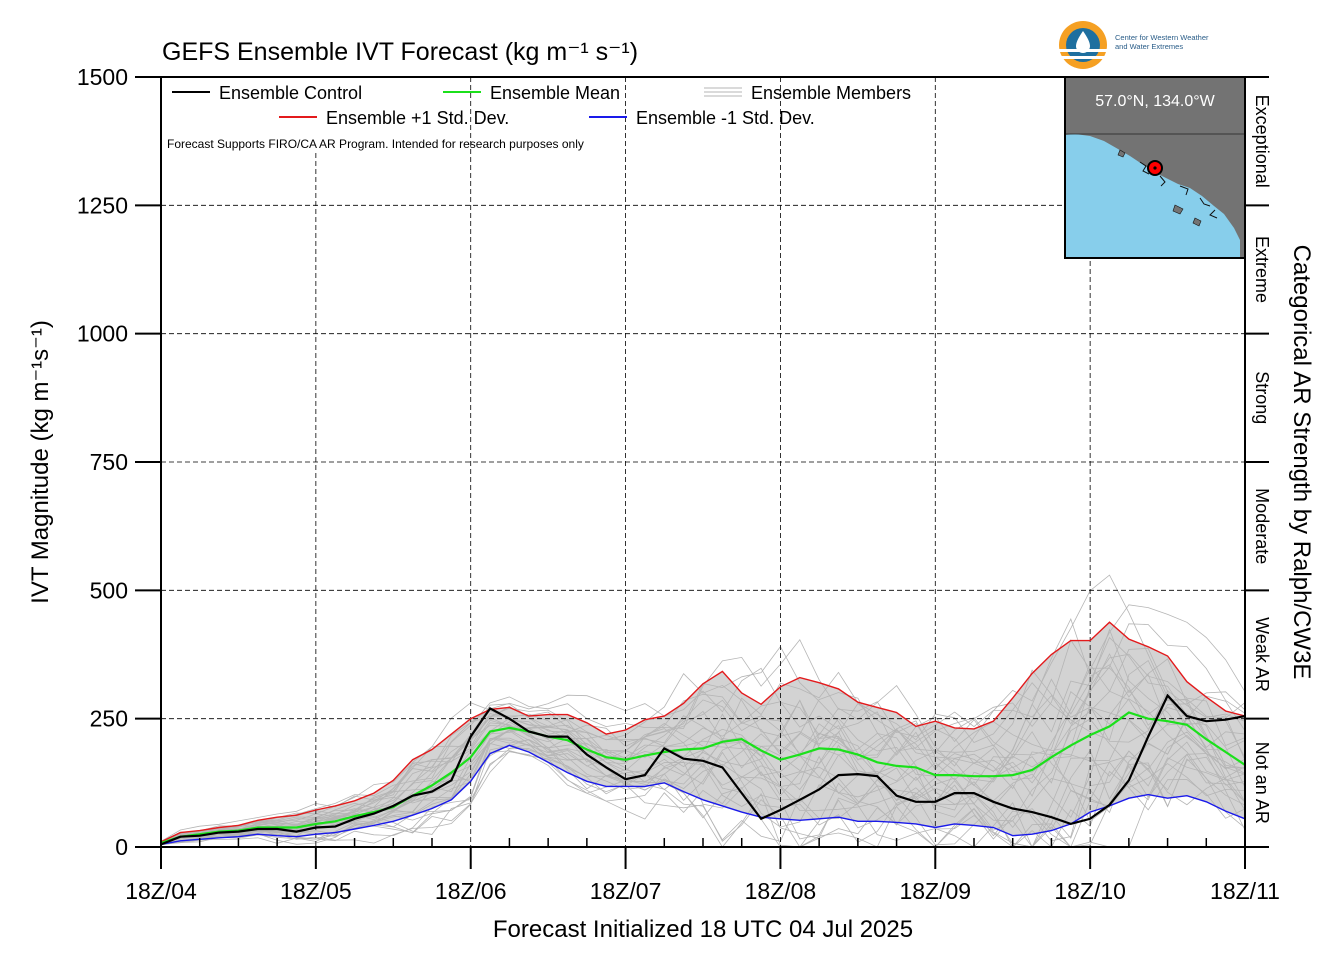  I want to click on inset-coastline, so click(1178, 190).